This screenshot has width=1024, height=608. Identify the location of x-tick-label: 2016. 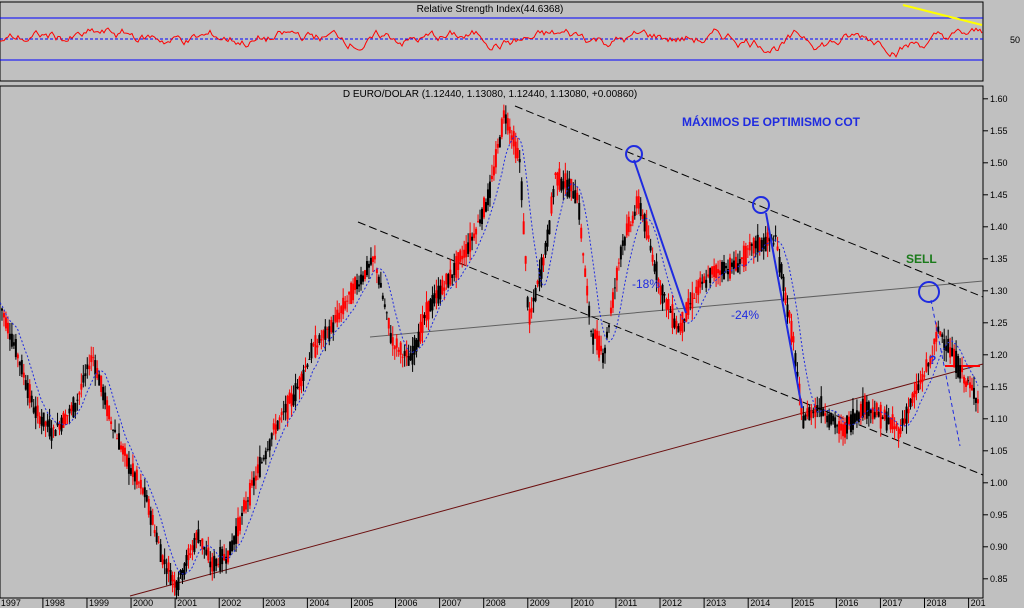
(848, 603).